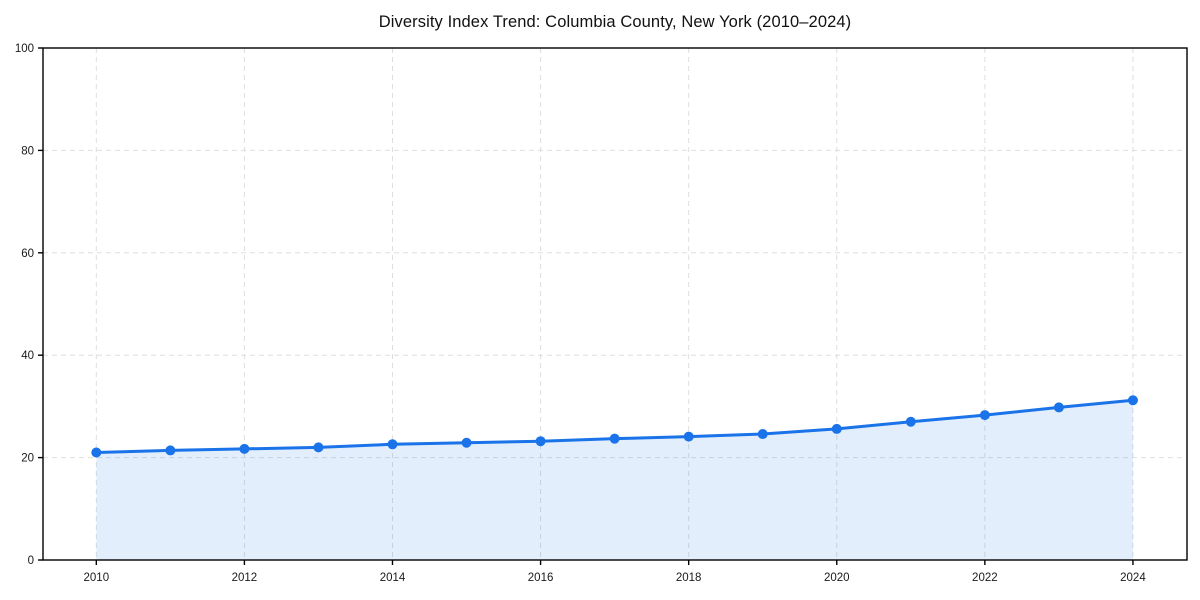 The image size is (1200, 600). I want to click on x-tick-label: 2024, so click(1133, 578).